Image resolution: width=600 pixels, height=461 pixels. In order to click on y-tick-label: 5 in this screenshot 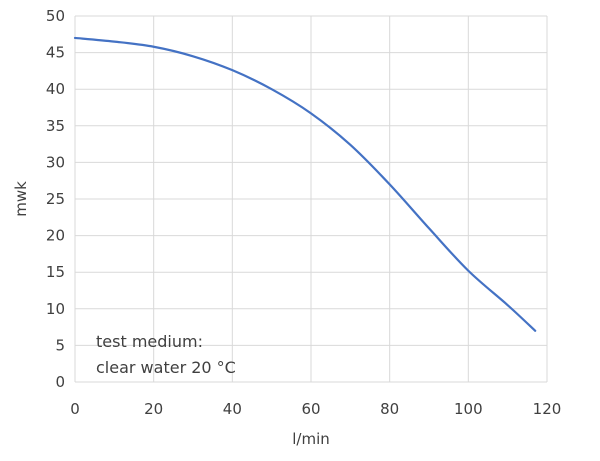, I will do `click(60, 345)`.